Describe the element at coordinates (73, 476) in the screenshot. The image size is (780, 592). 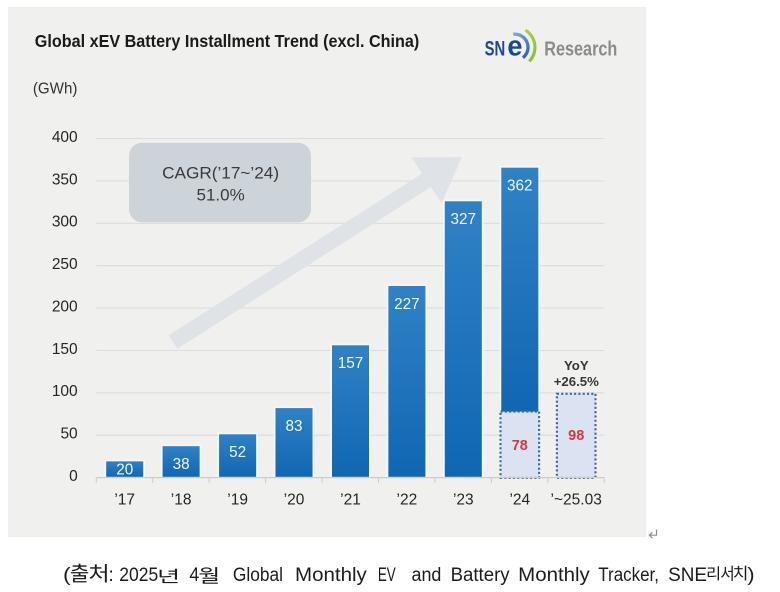
I see `svg-text: 0` at that location.